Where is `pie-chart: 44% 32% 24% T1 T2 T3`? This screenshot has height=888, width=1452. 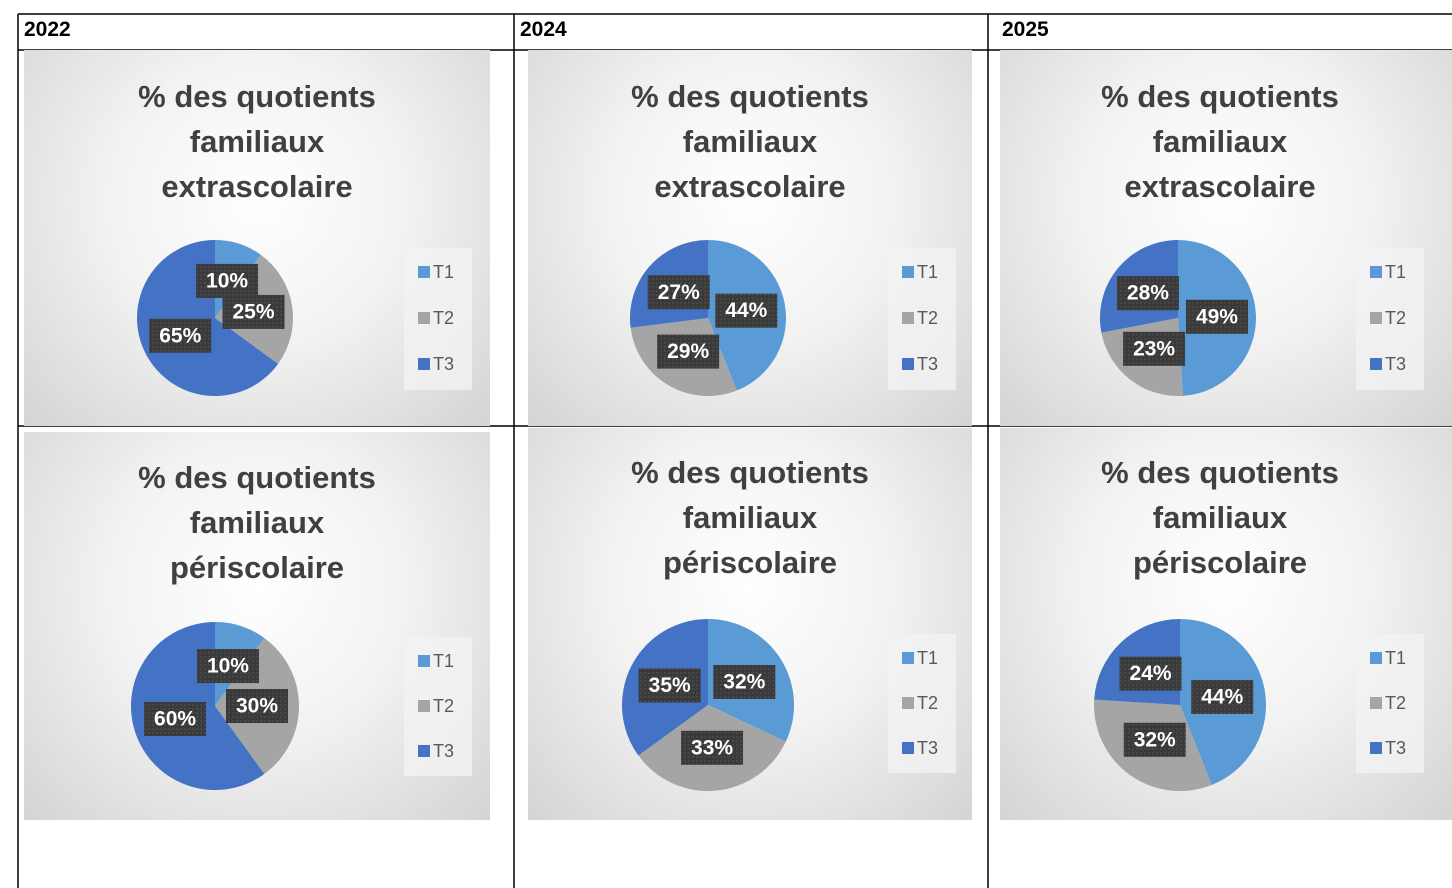 pie-chart: 44% 32% 24% T1 T2 T3 is located at coordinates (1259, 705).